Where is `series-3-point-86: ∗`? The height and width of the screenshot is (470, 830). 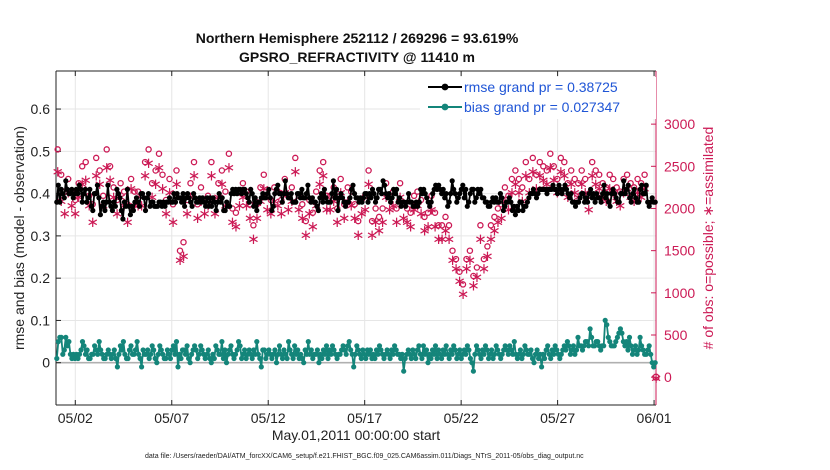 series-3-point-86: ∗ is located at coordinates (358, 235).